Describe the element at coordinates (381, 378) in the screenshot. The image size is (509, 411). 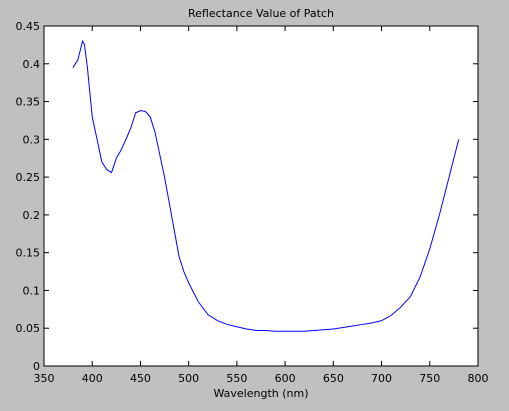
I see `x-tick-label: 700` at that location.